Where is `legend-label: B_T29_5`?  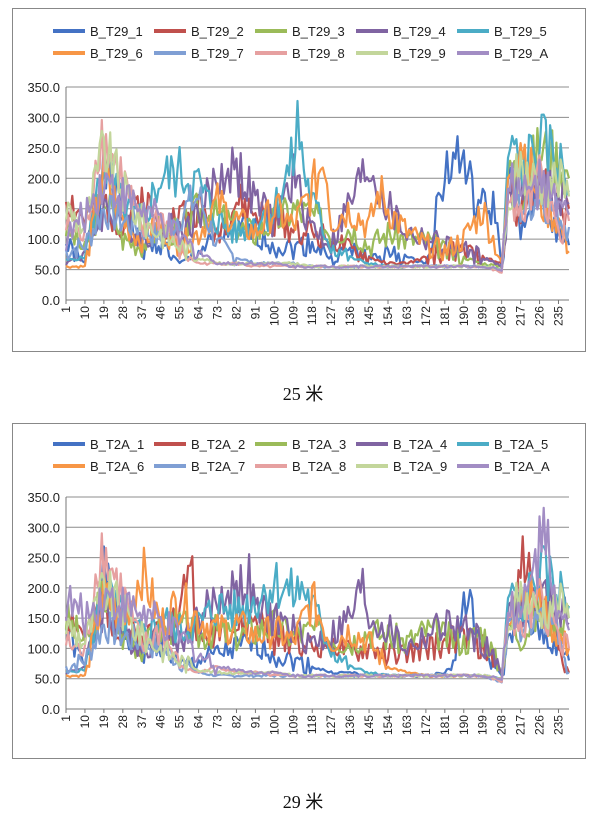 legend-label: B_T29_5 is located at coordinates (520, 31).